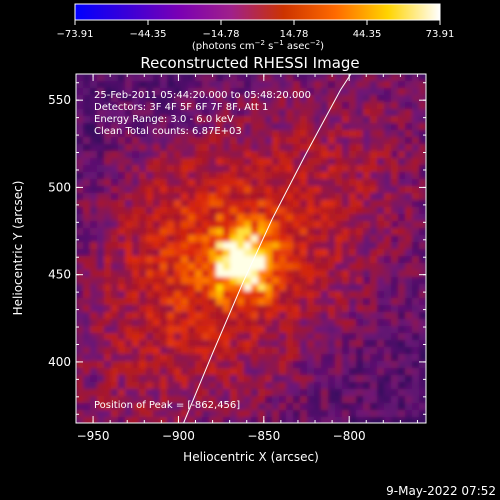 The image size is (500, 500). I want to click on info-line-energy: Energy Range: 3.0 - 6.0 keV, so click(164, 119).